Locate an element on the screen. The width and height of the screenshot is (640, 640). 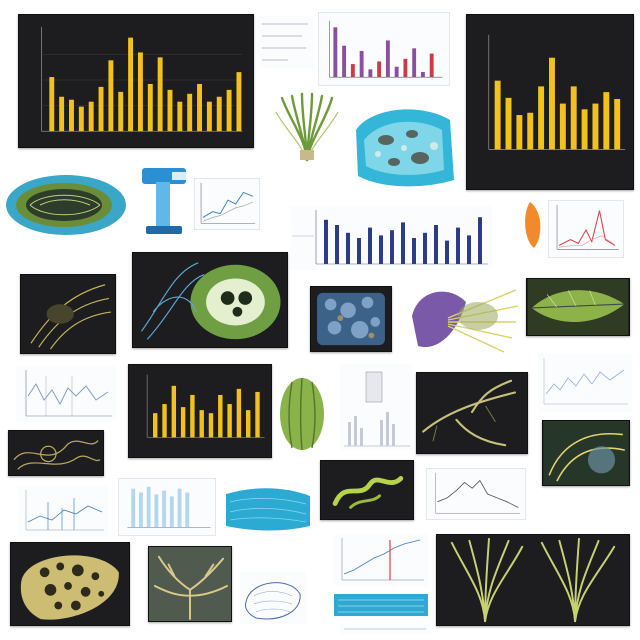
light-line-chart-left is located at coordinates (66, 394).